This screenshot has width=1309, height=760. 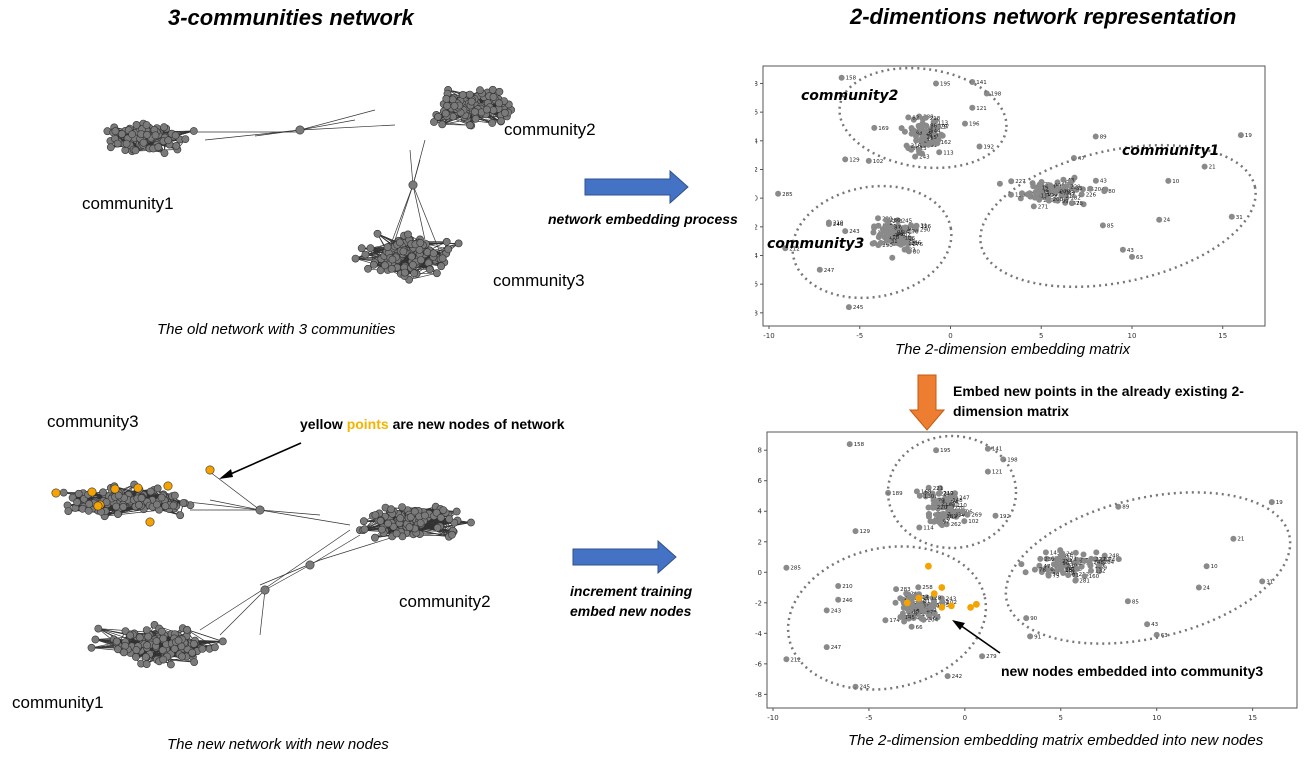 What do you see at coordinates (935, 132) in the screenshot?
I see `scatter-point-label: 144` at bounding box center [935, 132].